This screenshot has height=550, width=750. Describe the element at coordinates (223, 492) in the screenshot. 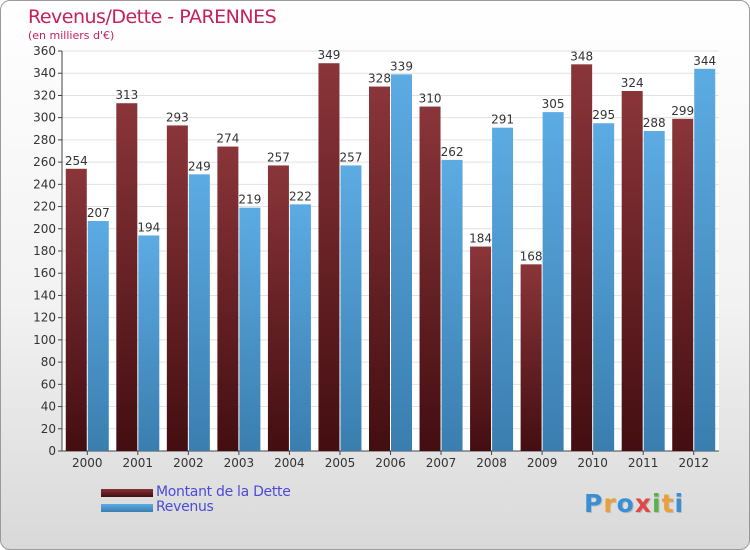

I see `legend-label-dette: Montant de la Dette` at that location.